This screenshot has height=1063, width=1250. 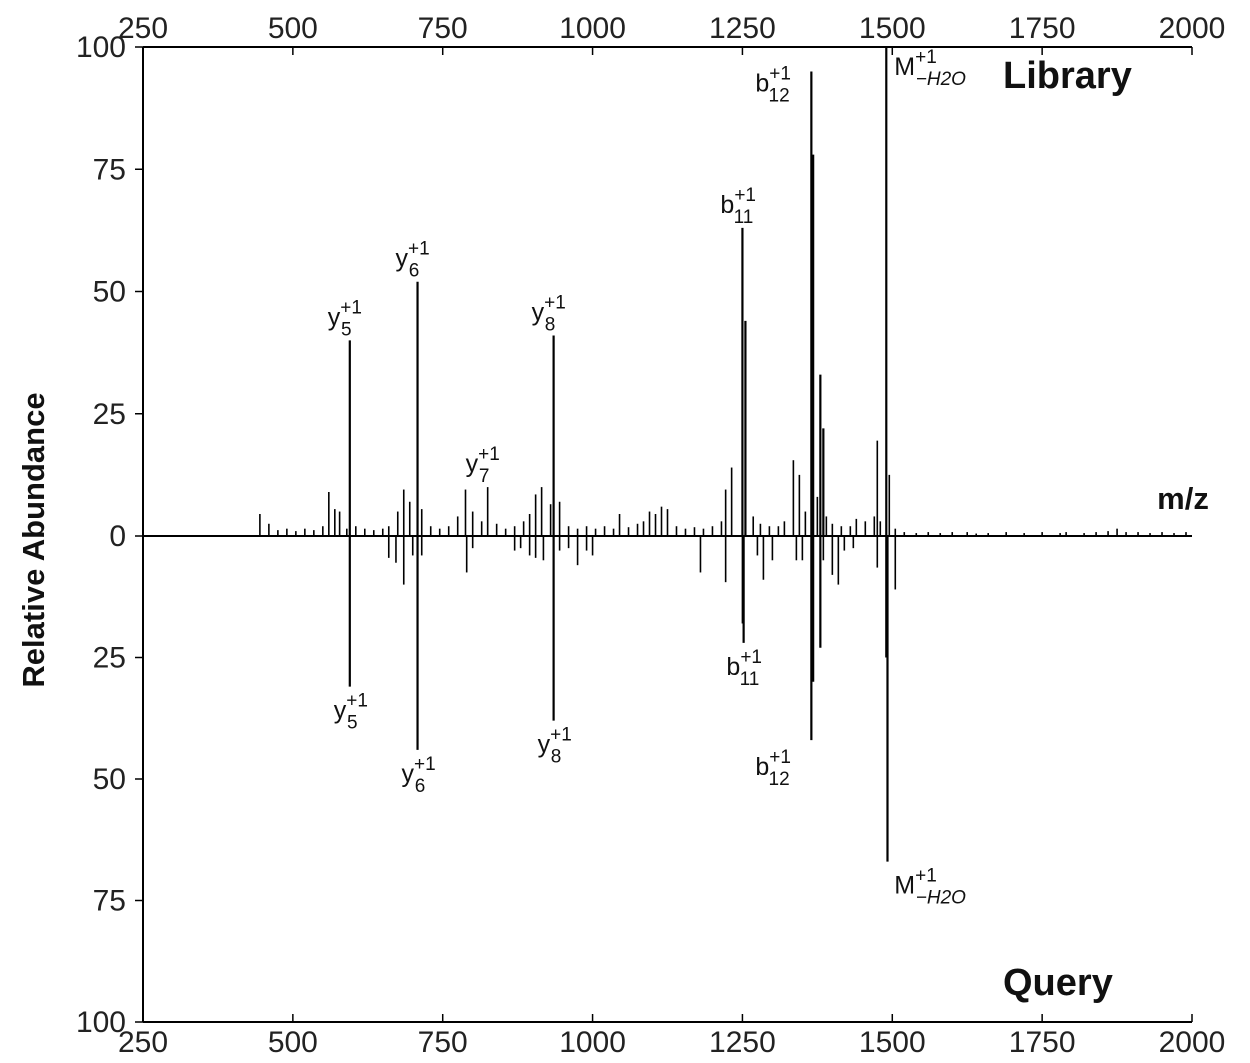 What do you see at coordinates (592, 28) in the screenshot?
I see `x-tick-label-top: 1000` at bounding box center [592, 28].